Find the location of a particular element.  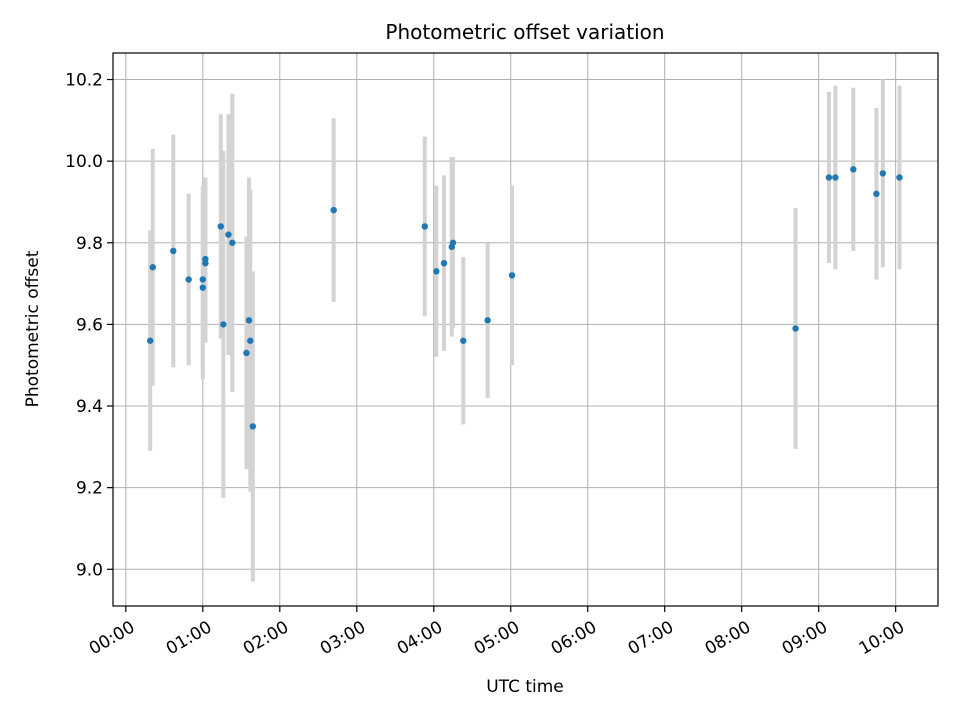

chart-title: Photometric offset variation is located at coordinates (524, 32).